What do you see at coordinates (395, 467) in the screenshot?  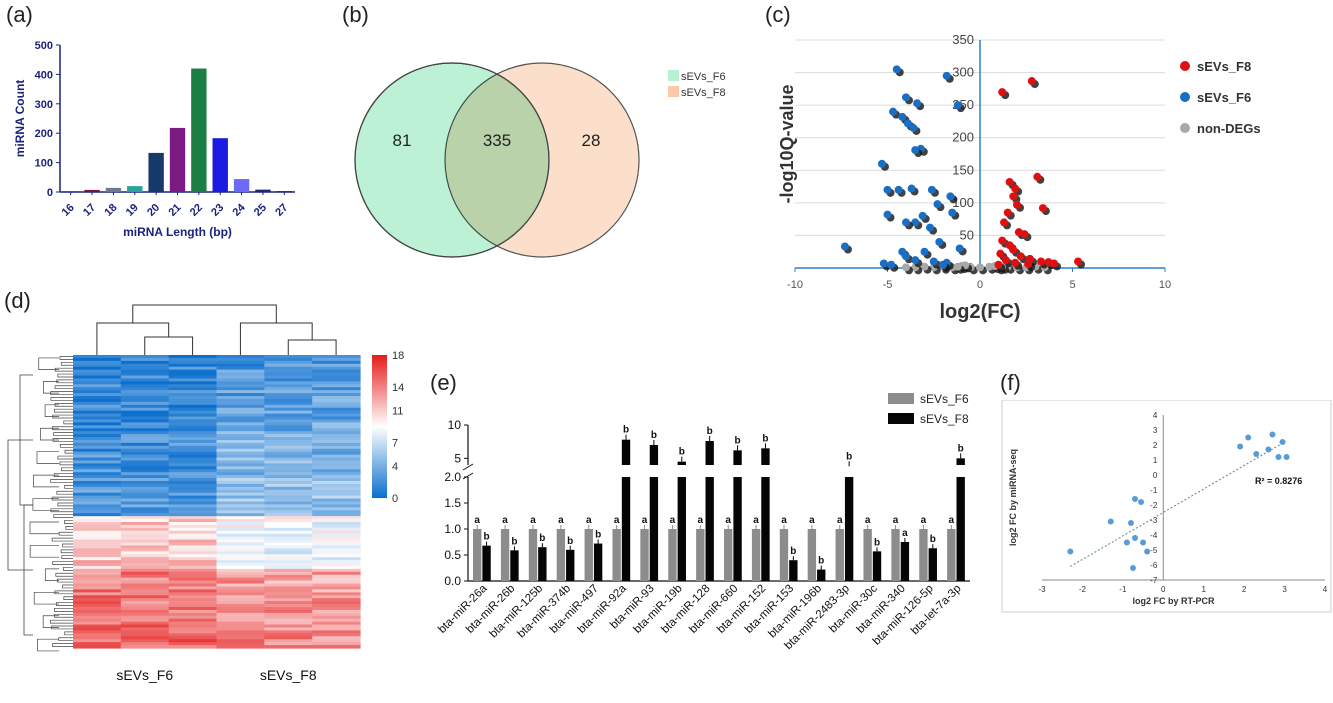 I see `colorbar-tick-label: 4` at bounding box center [395, 467].